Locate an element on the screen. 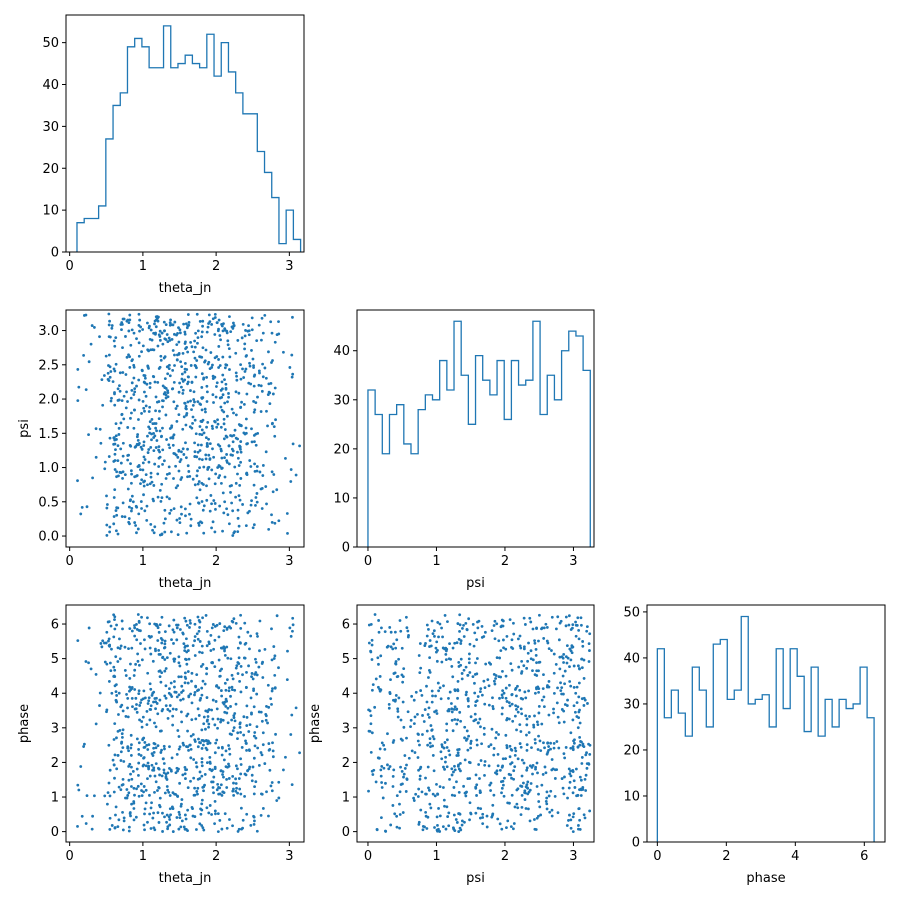  axes-frame is located at coordinates (766, 723).